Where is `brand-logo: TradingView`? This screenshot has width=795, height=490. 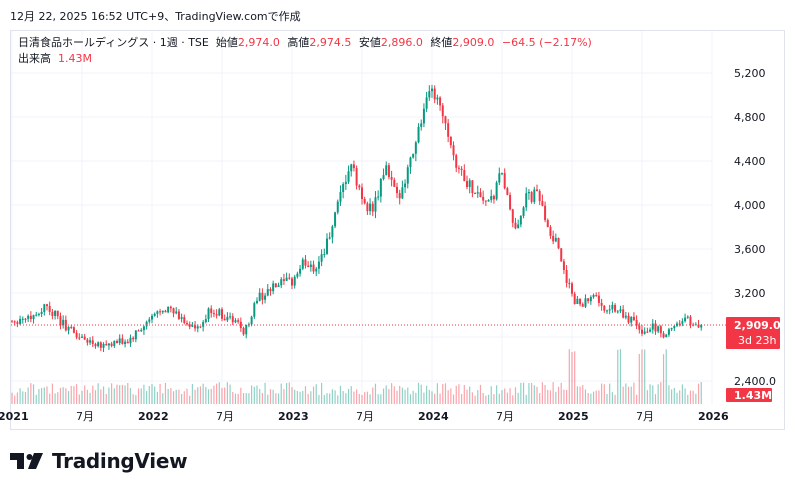
brand-logo: TradingView is located at coordinates (99, 461).